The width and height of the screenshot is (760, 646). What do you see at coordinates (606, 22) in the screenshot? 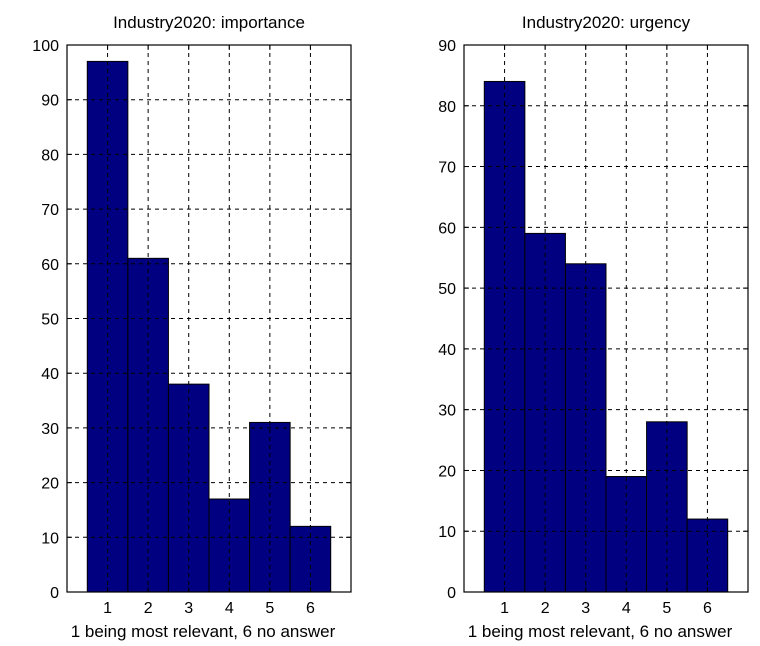
I see `chart-title: Industry2020: urgency` at bounding box center [606, 22].